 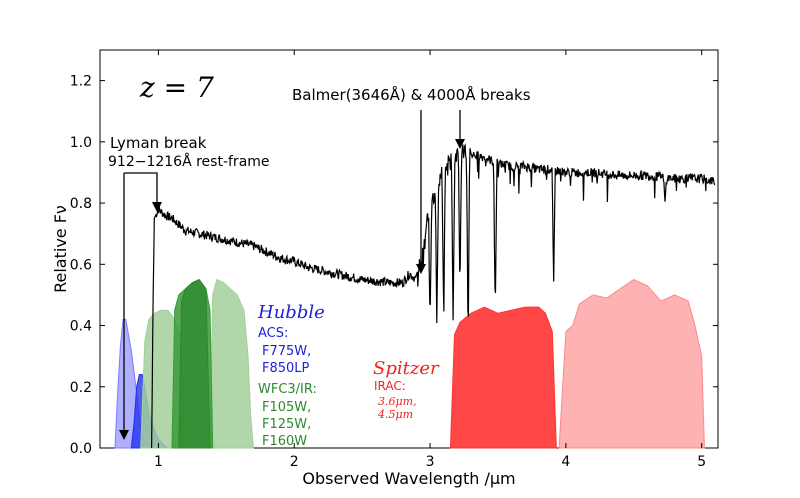 I want to click on y-tick-label: 0.2, so click(x=81, y=388).